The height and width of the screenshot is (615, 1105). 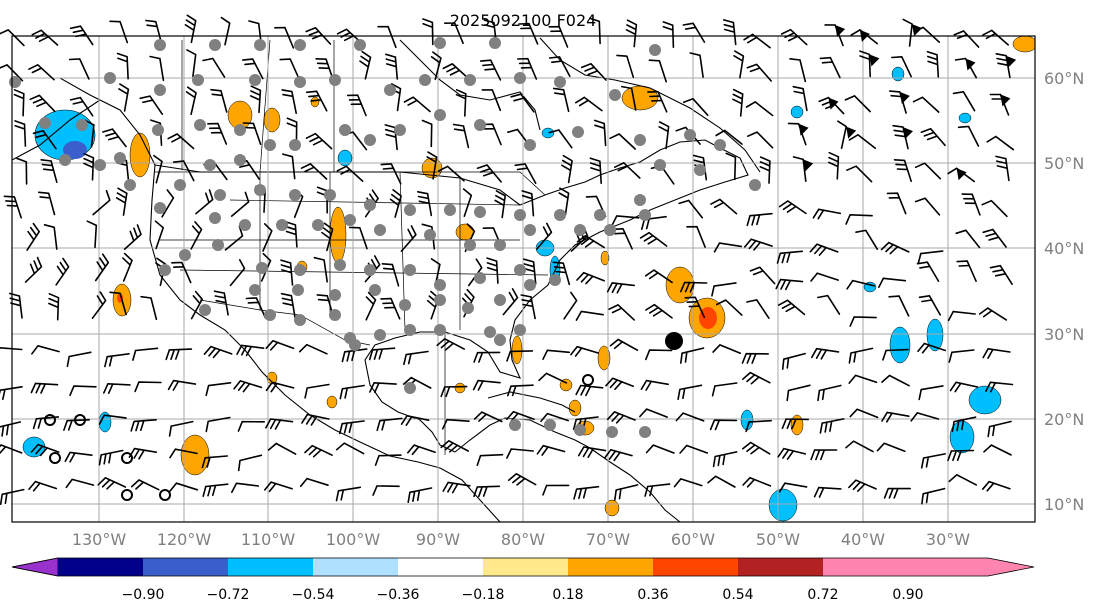 What do you see at coordinates (184, 539) in the screenshot?
I see `lon-label-120w: 120°W` at bounding box center [184, 539].